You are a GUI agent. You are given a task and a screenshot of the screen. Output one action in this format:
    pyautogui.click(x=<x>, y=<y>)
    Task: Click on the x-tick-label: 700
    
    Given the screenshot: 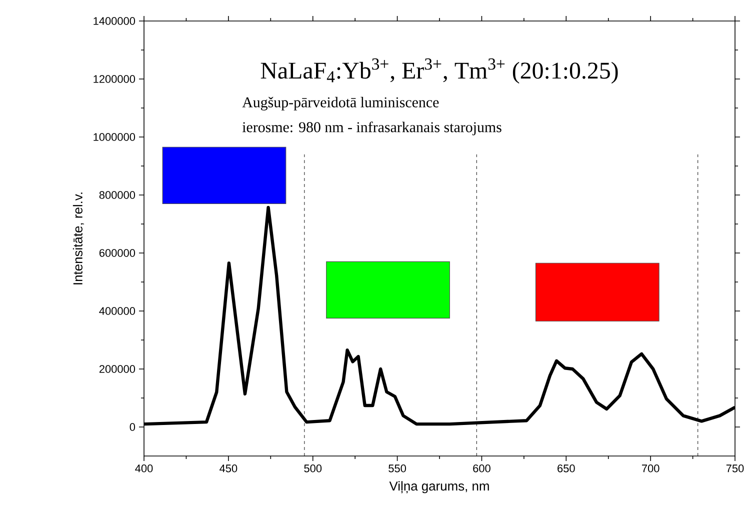 What is the action you would take?
    pyautogui.click(x=651, y=468)
    